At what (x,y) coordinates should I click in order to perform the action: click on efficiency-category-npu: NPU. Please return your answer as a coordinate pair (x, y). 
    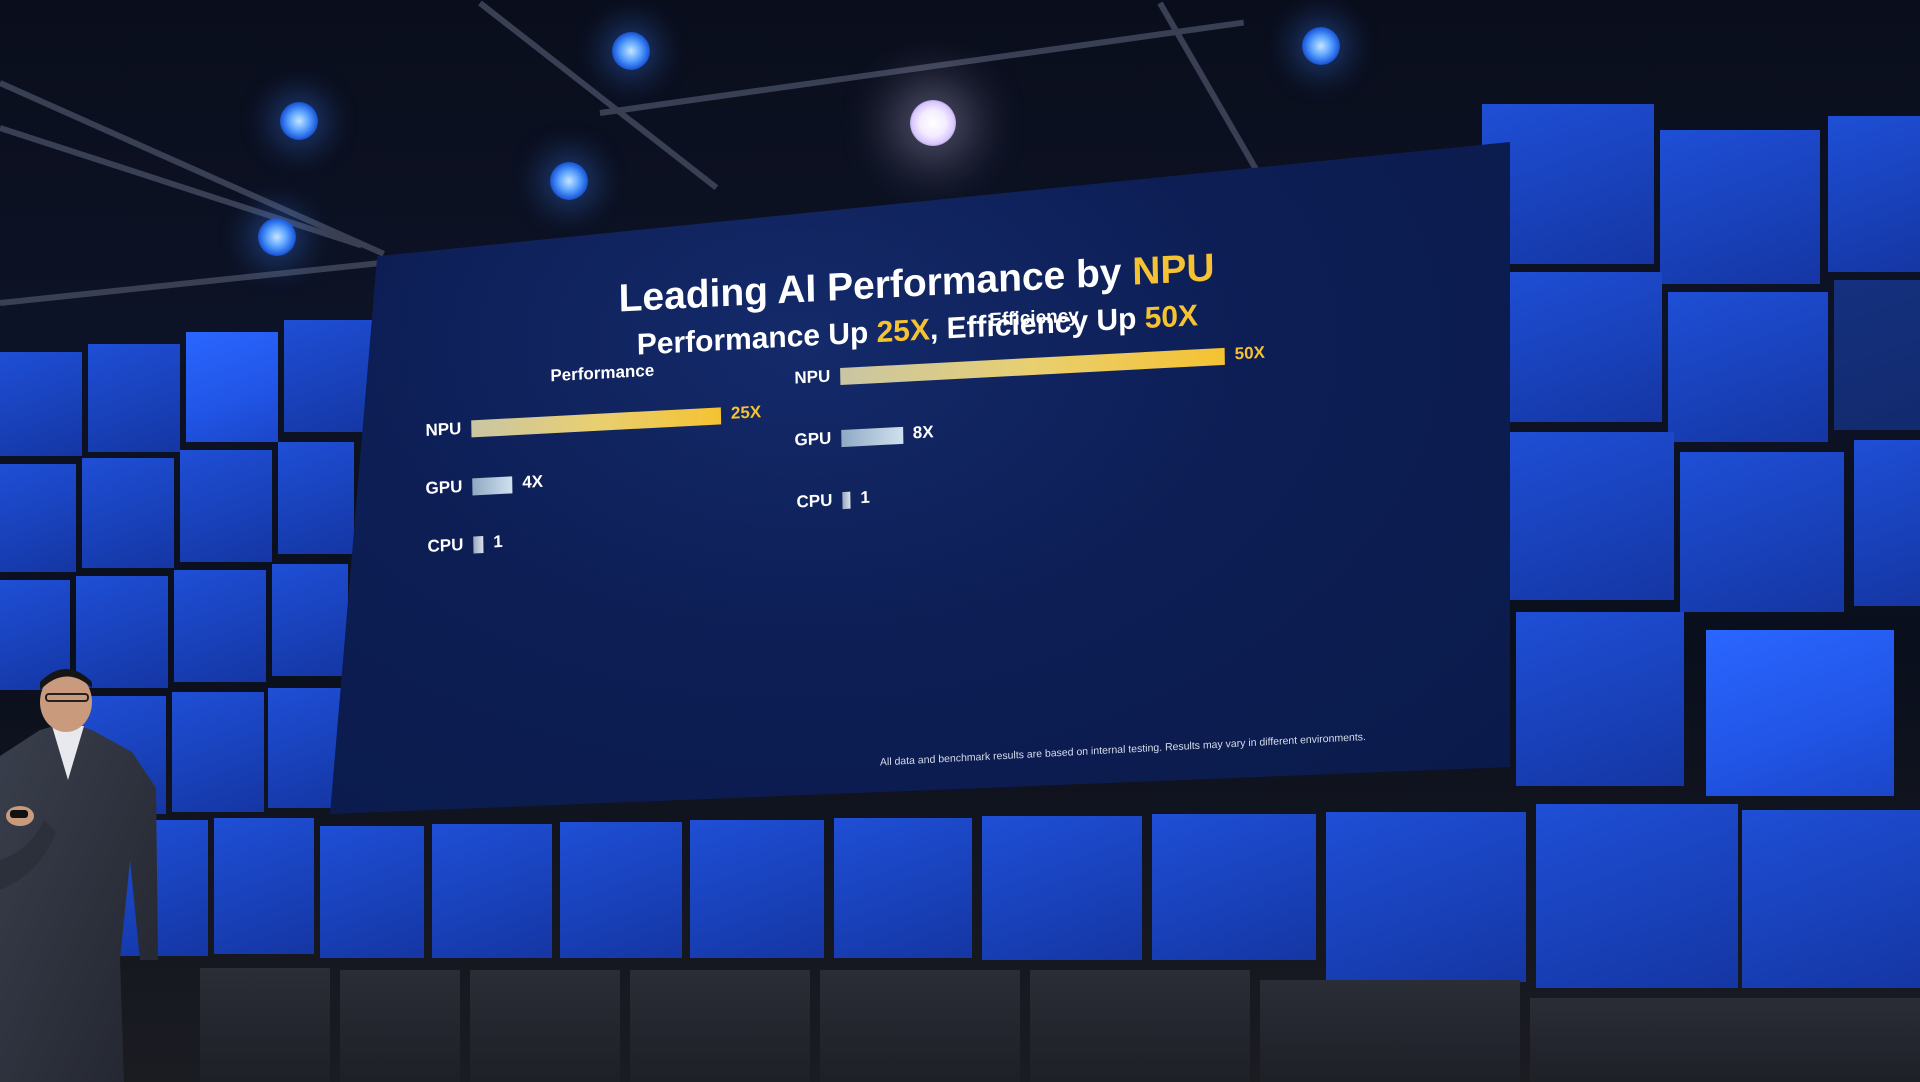
    Looking at the image, I should click on (812, 377).